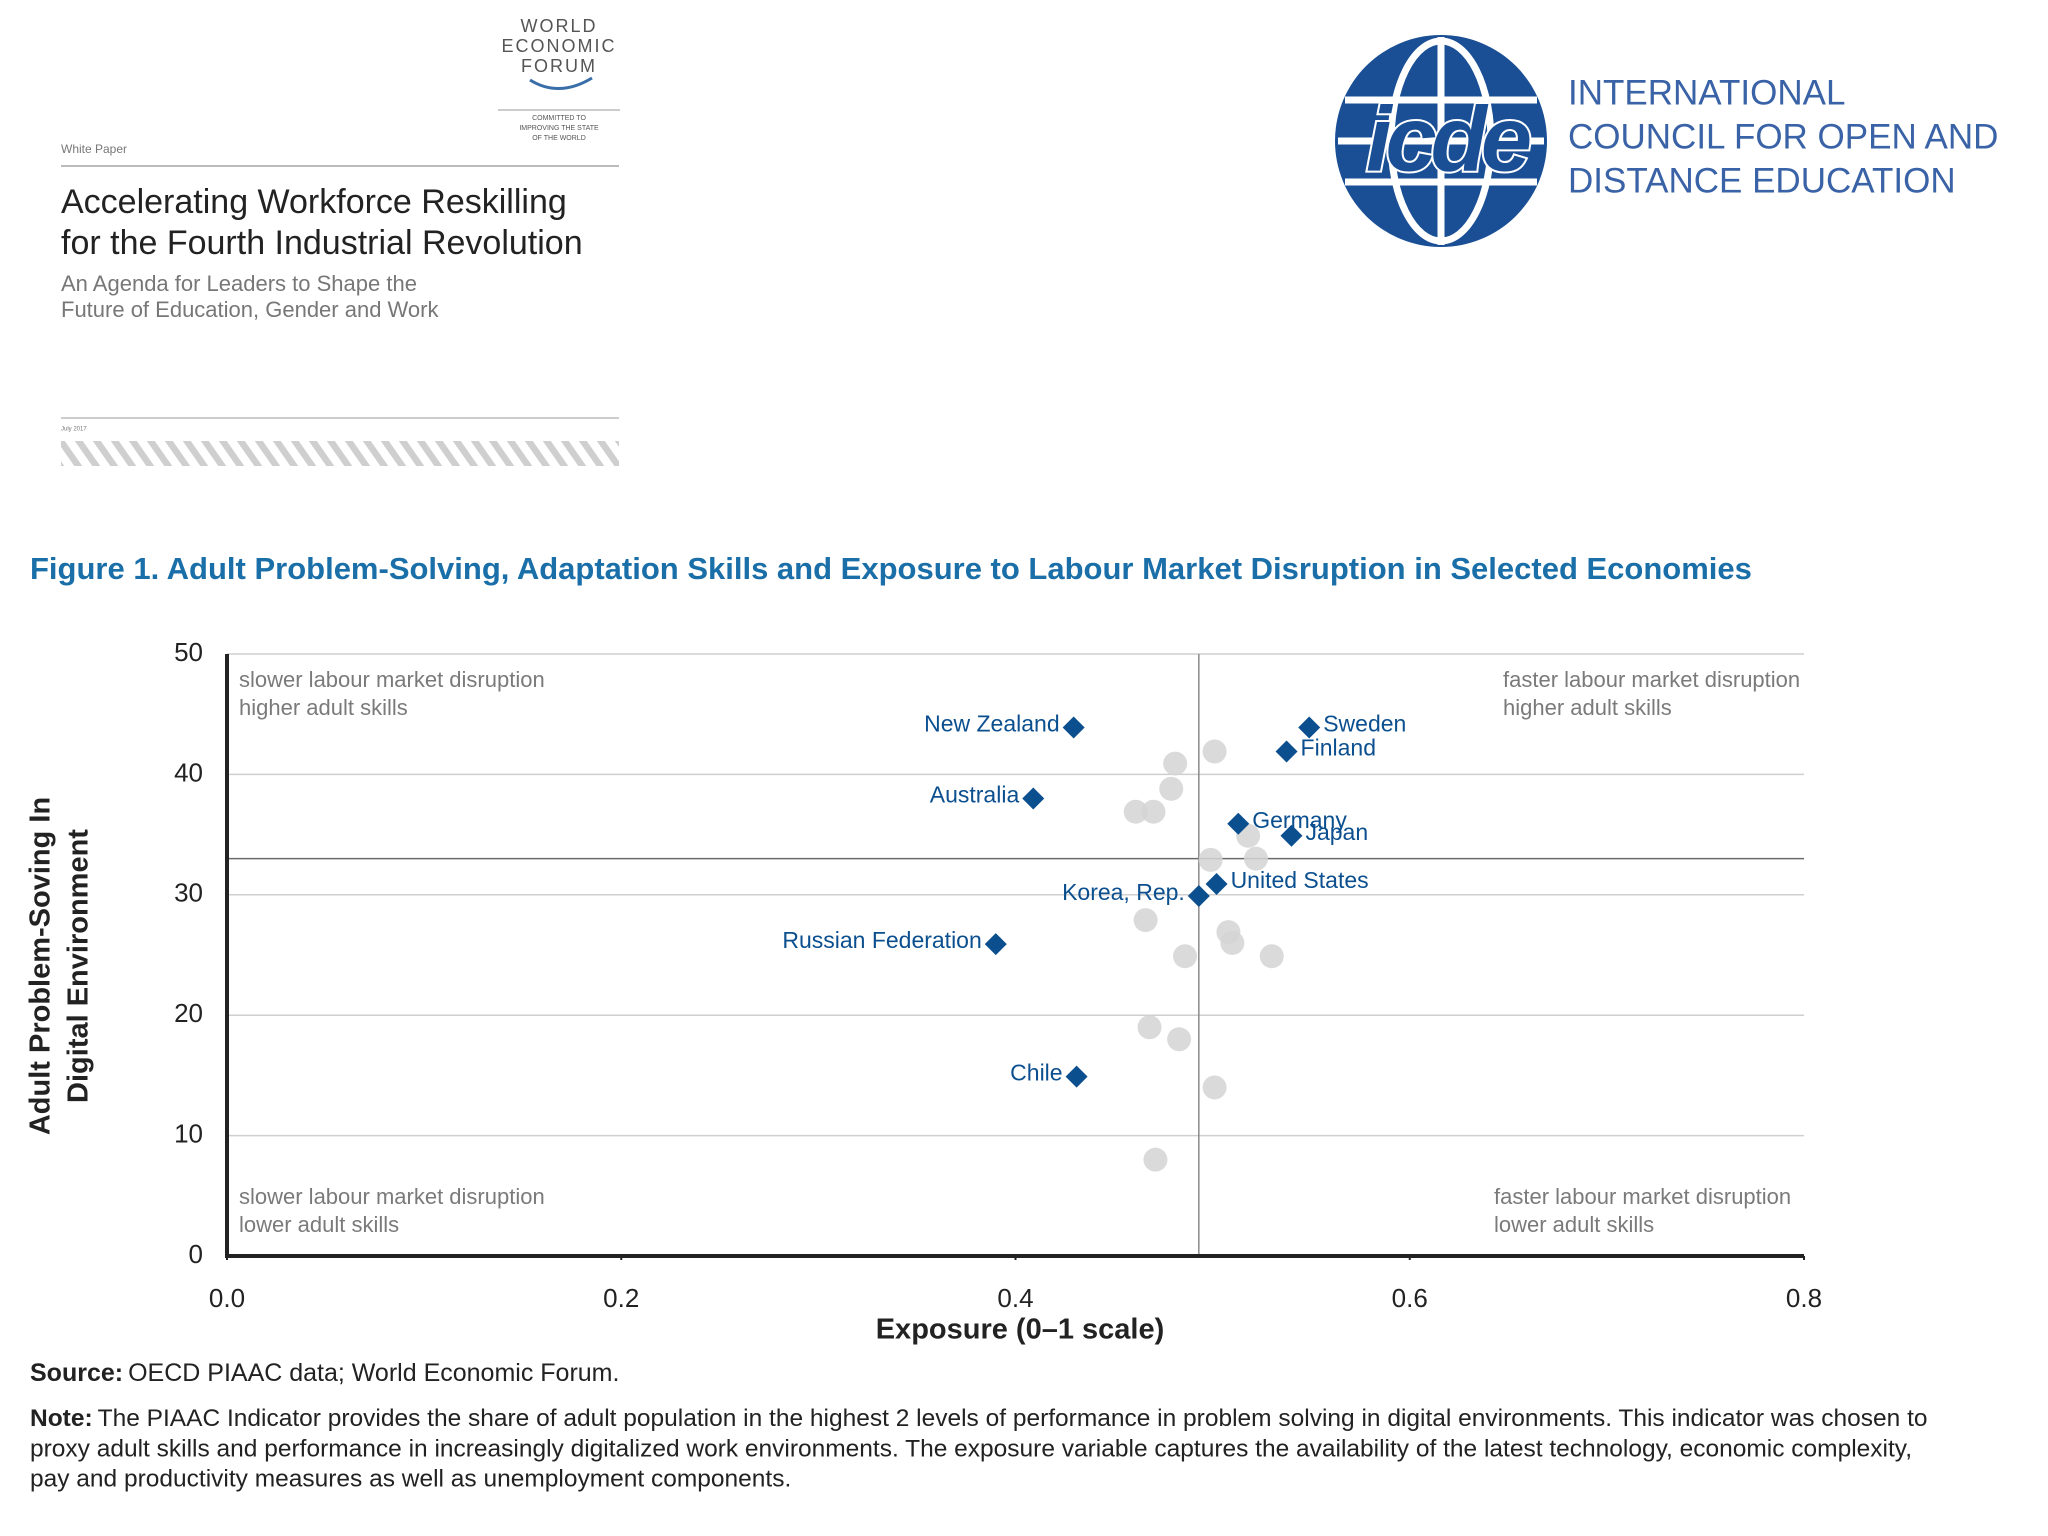  What do you see at coordinates (992, 724) in the screenshot?
I see `point-label: New Zealand` at bounding box center [992, 724].